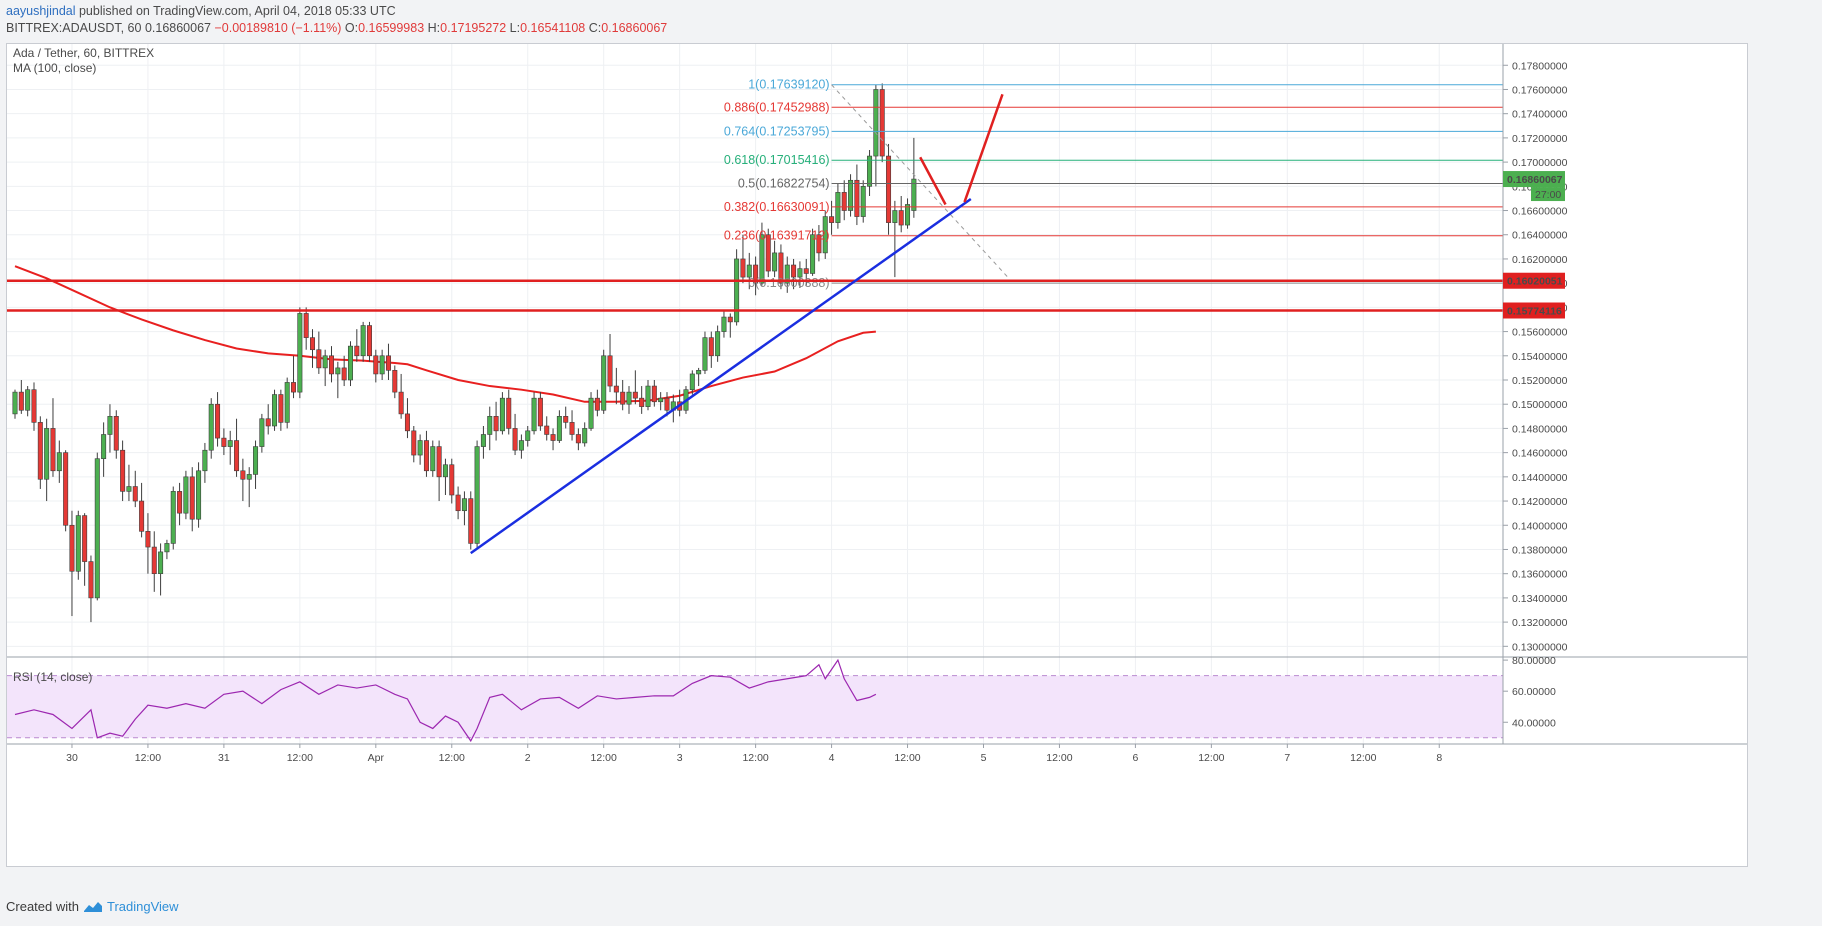 This screenshot has height=926, width=1822. I want to click on close-label: C:, so click(595, 28).